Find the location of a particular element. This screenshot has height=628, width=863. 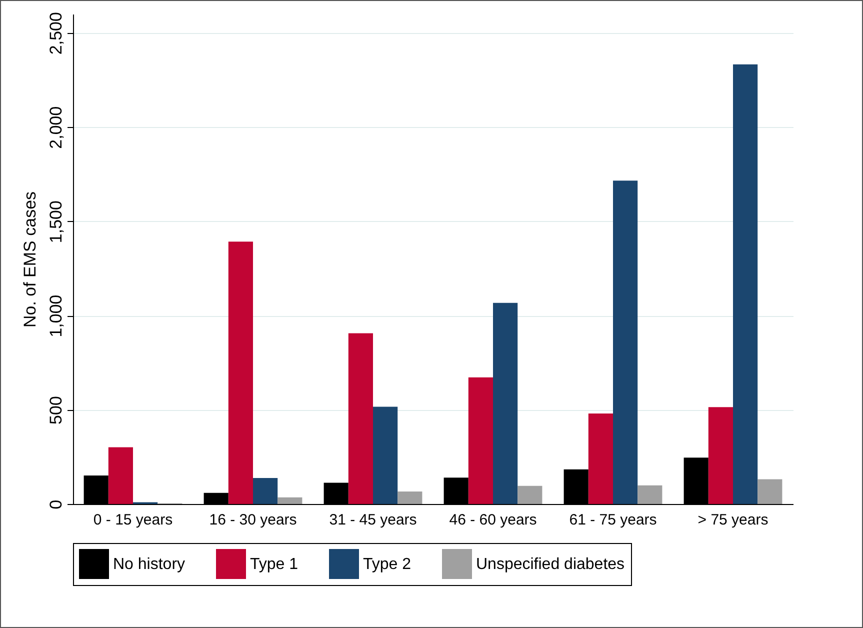

x-tick-label: 0 - 15 years is located at coordinates (133, 520).